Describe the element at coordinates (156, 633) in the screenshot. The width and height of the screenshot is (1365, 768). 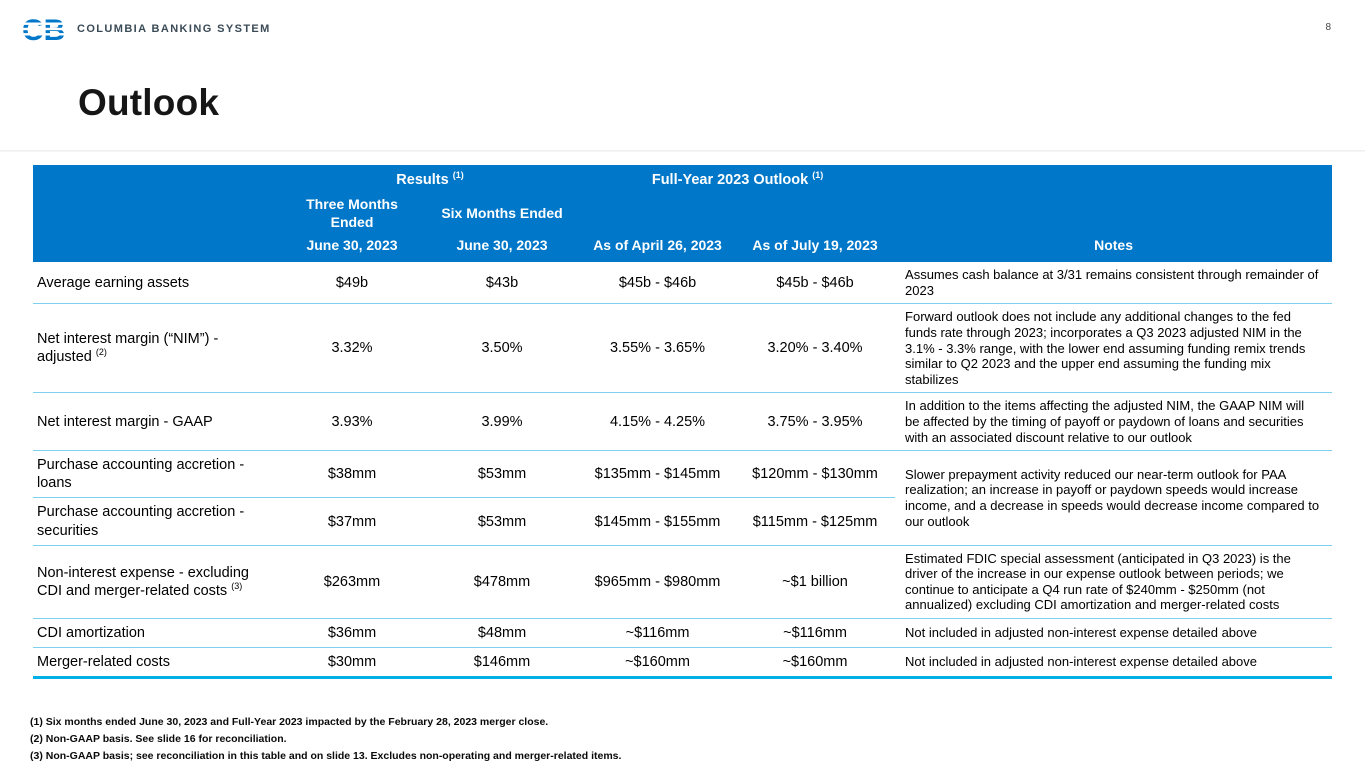
I see `metric-label: CDI amortization` at that location.